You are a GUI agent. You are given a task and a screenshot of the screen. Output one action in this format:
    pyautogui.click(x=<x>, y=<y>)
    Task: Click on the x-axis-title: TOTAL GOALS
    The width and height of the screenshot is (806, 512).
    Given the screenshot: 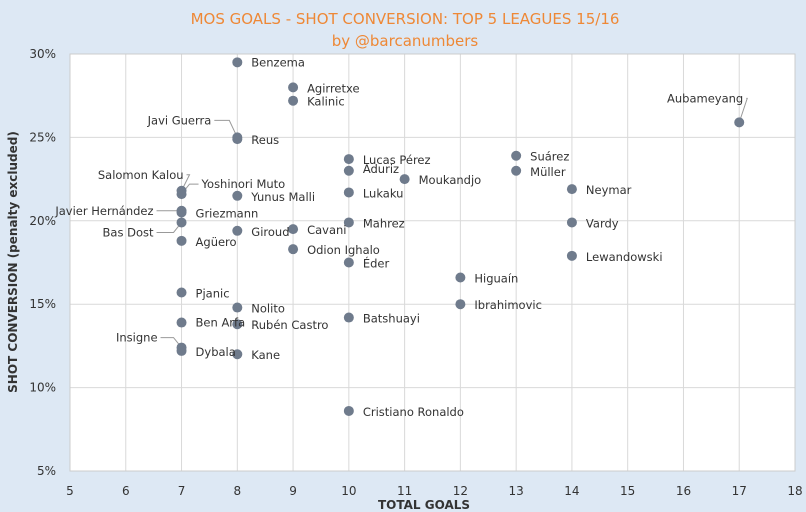 What is the action you would take?
    pyautogui.click(x=424, y=505)
    